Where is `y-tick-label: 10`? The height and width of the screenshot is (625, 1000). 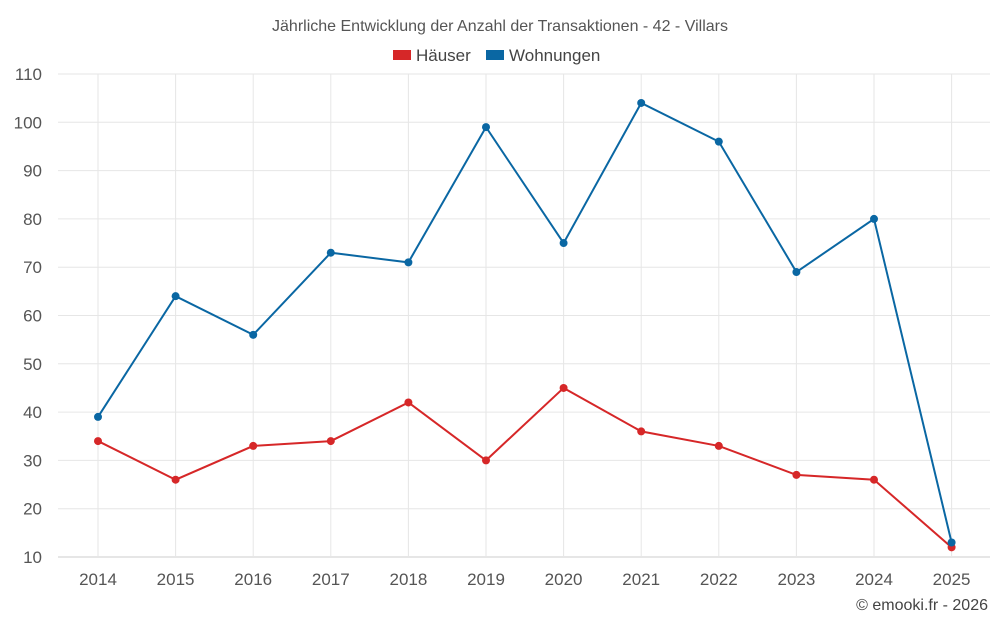 y-tick-label: 10 is located at coordinates (32, 557).